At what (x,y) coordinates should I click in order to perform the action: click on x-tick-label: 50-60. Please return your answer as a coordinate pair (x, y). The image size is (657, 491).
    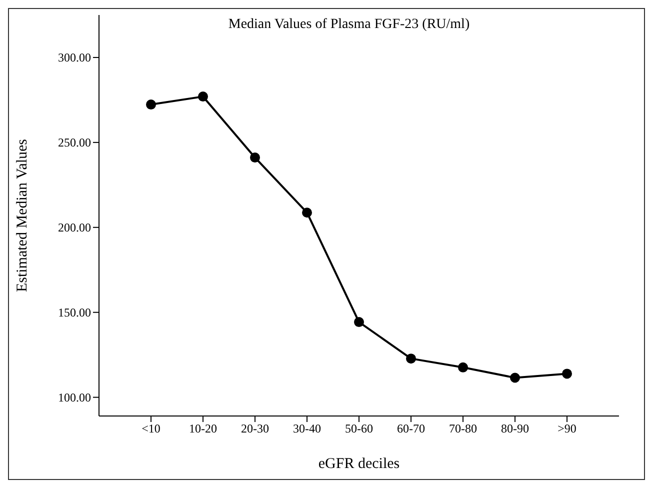
    Looking at the image, I should click on (359, 429).